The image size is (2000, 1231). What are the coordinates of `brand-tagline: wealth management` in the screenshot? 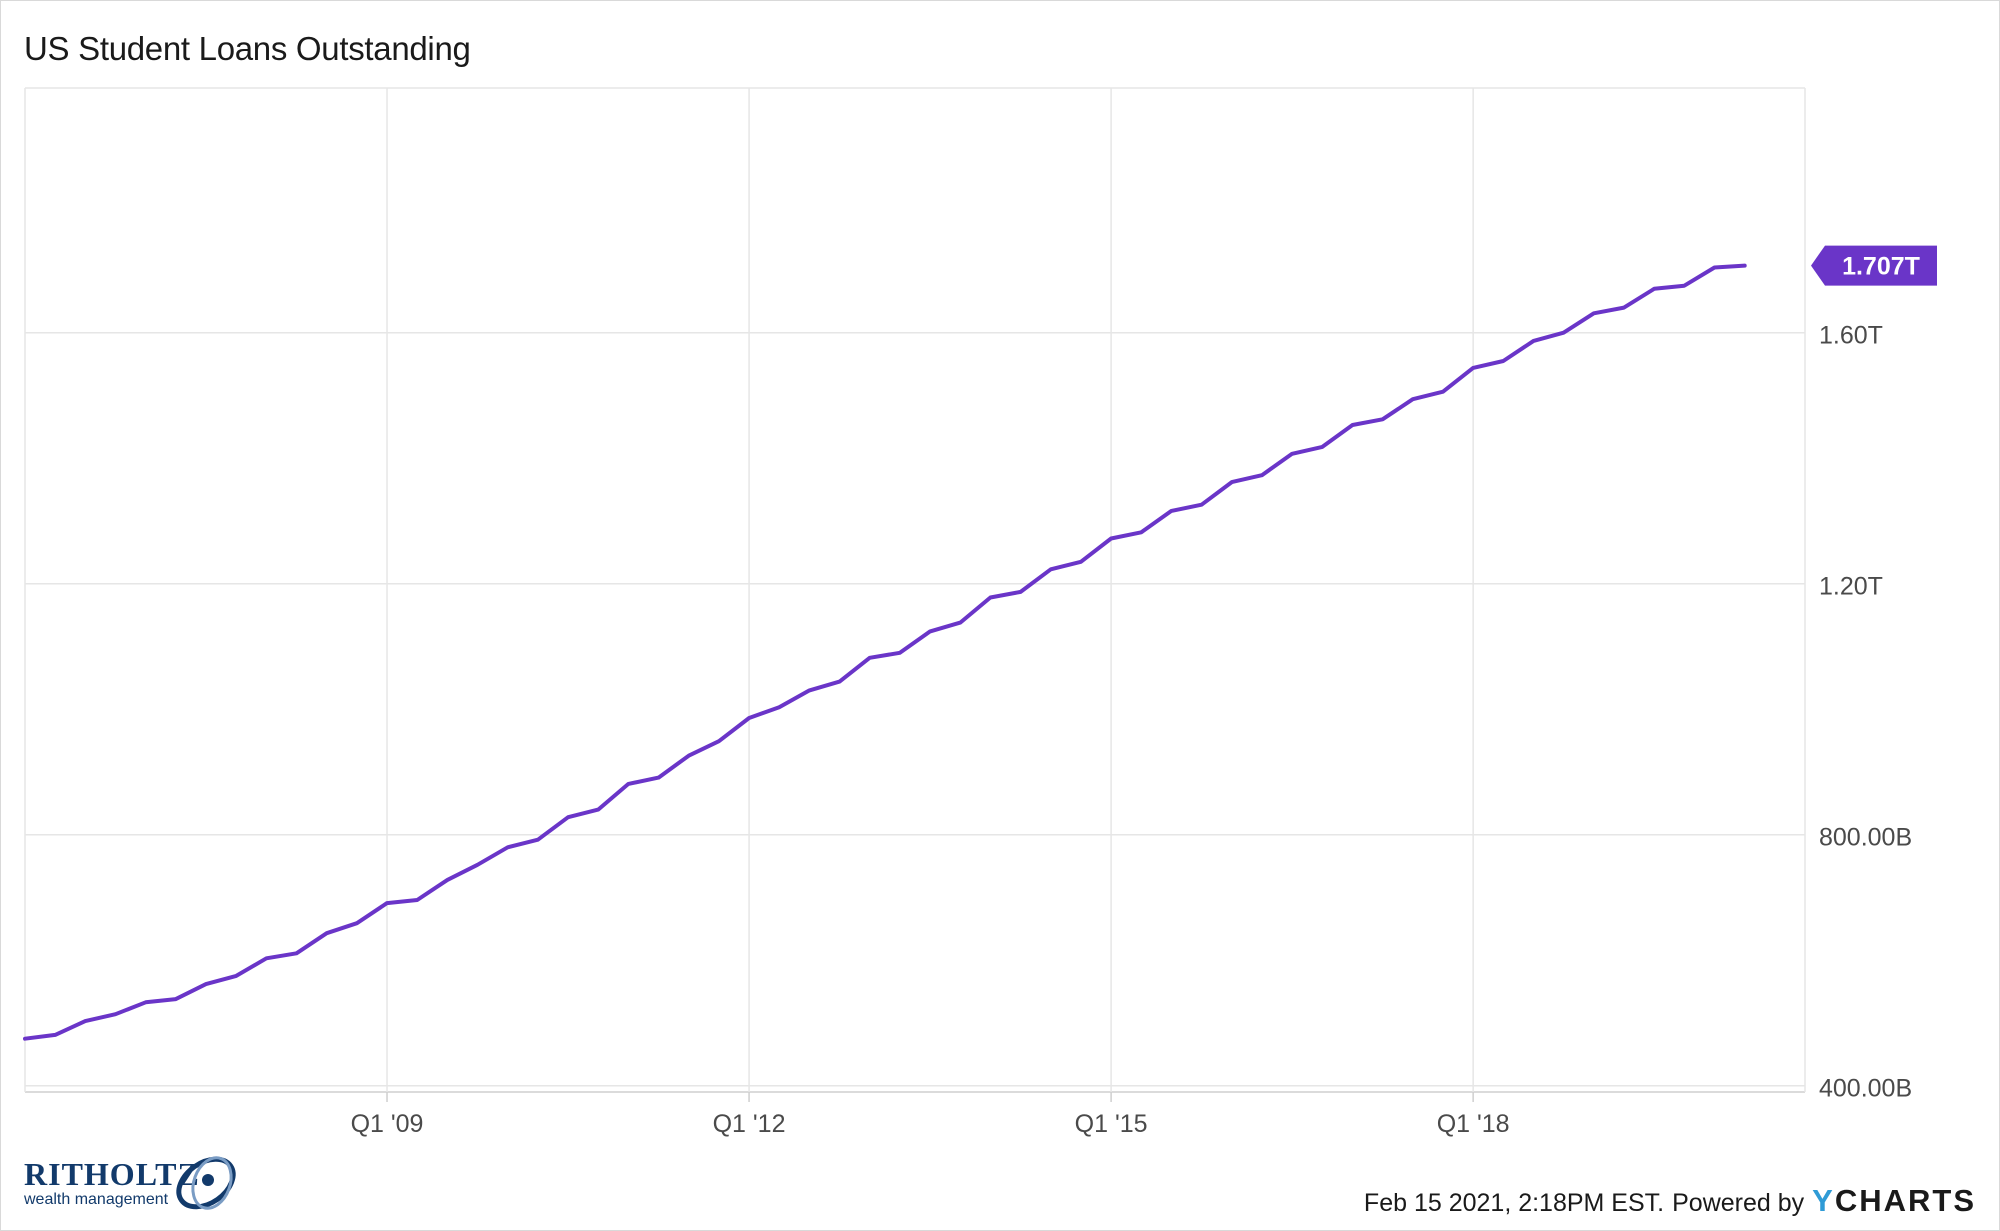 It's located at (96, 1199).